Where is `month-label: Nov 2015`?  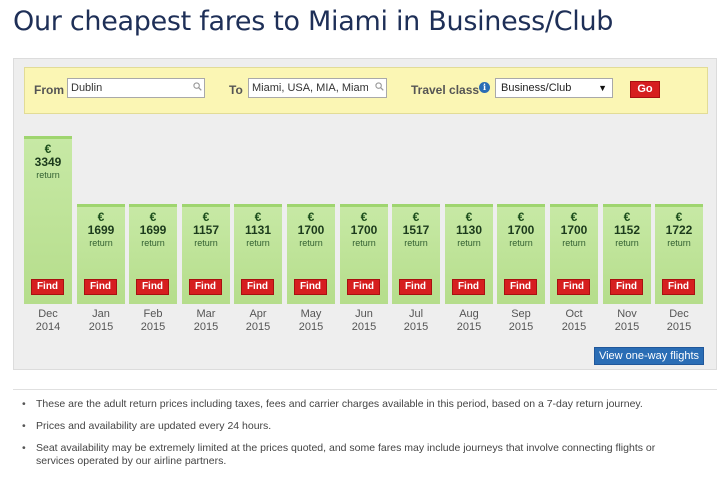 month-label: Nov 2015 is located at coordinates (627, 321).